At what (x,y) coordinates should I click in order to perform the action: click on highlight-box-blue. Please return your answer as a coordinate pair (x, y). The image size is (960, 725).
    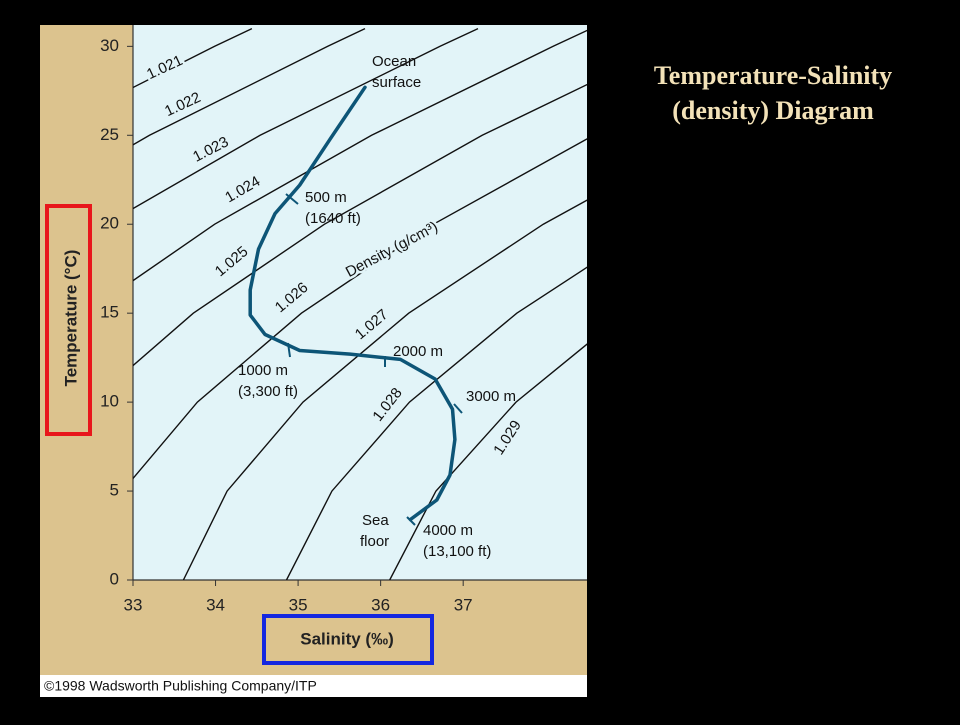
    Looking at the image, I should click on (348, 639).